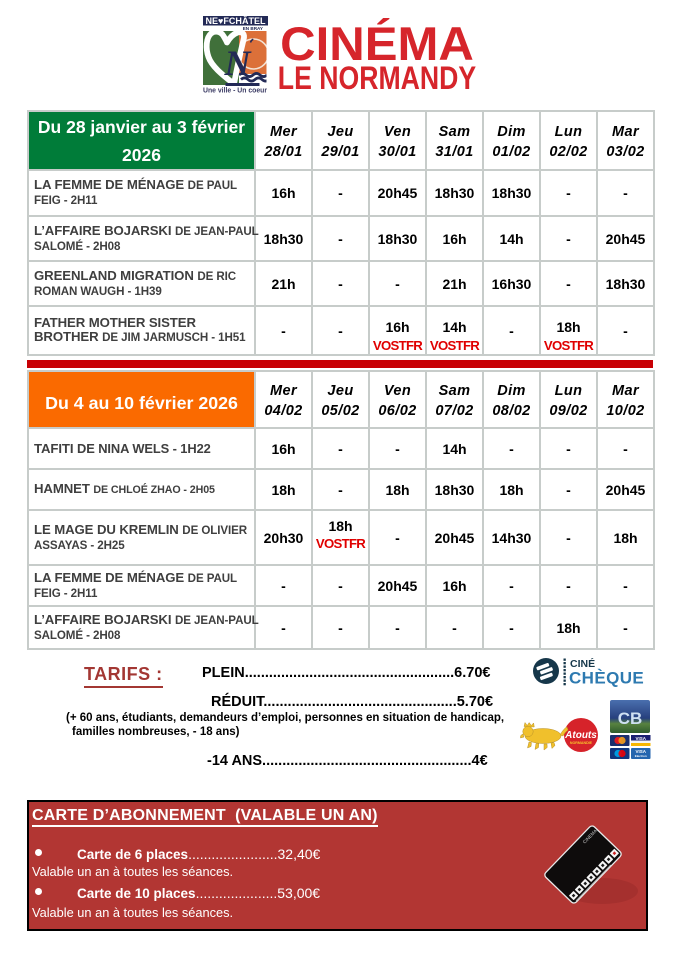 The height and width of the screenshot is (954, 680). Describe the element at coordinates (641, 756) in the screenshot. I see `svg-text: Electron` at that location.